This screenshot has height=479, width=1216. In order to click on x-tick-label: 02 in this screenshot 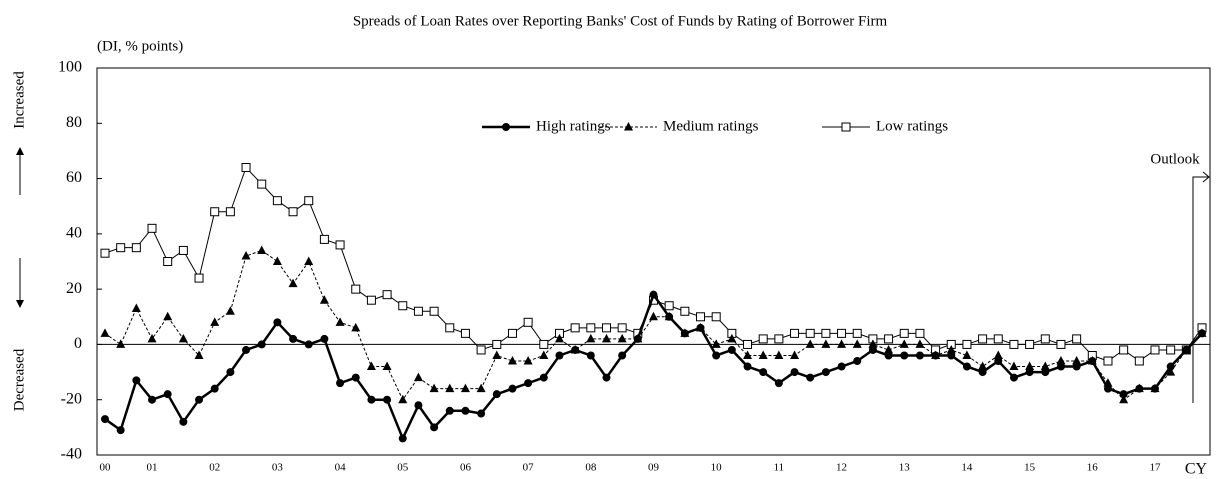, I will do `click(214, 468)`.